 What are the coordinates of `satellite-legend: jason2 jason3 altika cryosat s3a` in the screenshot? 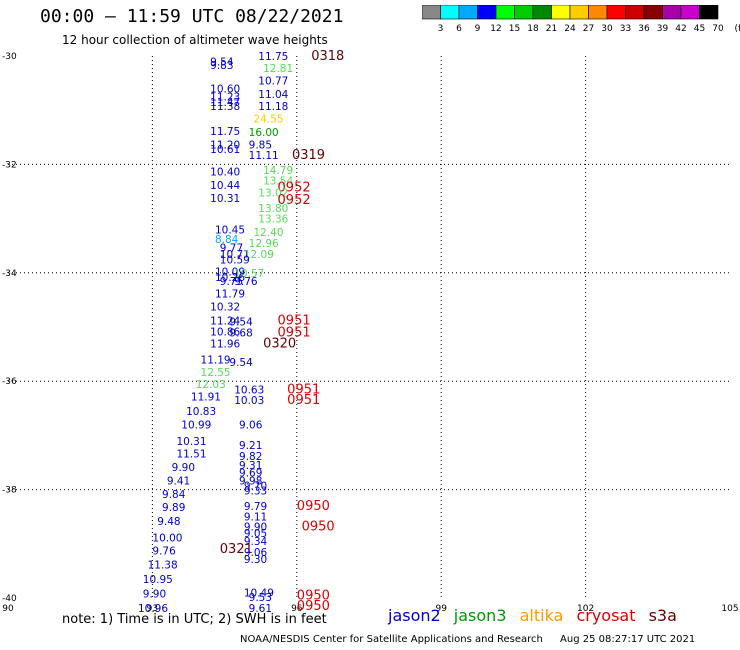 It's located at (536, 615).